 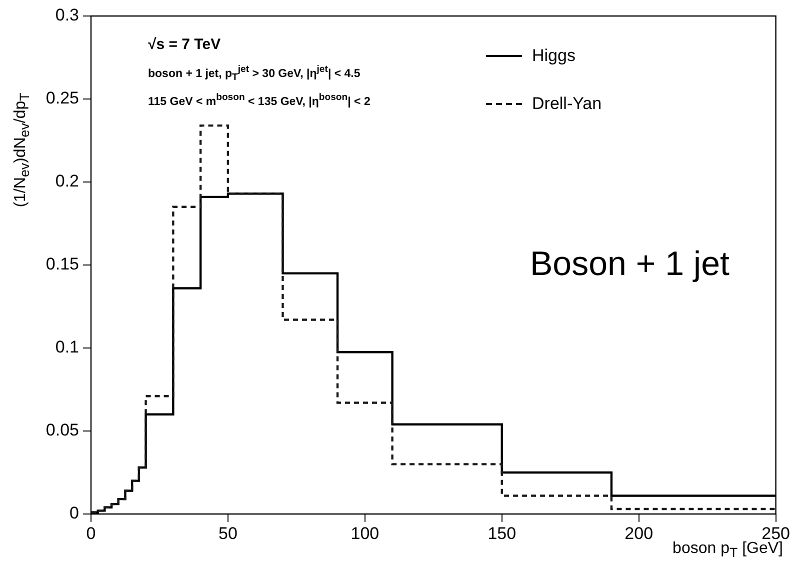 What do you see at coordinates (184, 44) in the screenshot?
I see `annotation: √s = 7 TeV` at bounding box center [184, 44].